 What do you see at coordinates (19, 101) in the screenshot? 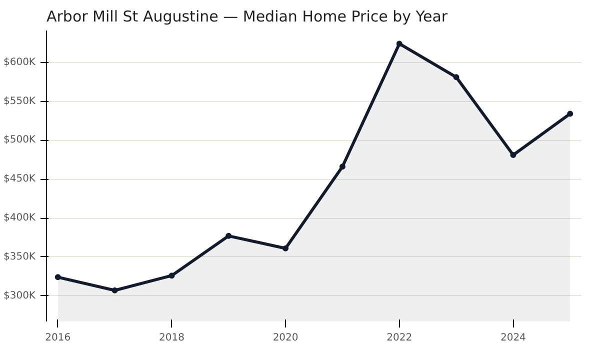
I see `y-tick-label: $550K` at bounding box center [19, 101].